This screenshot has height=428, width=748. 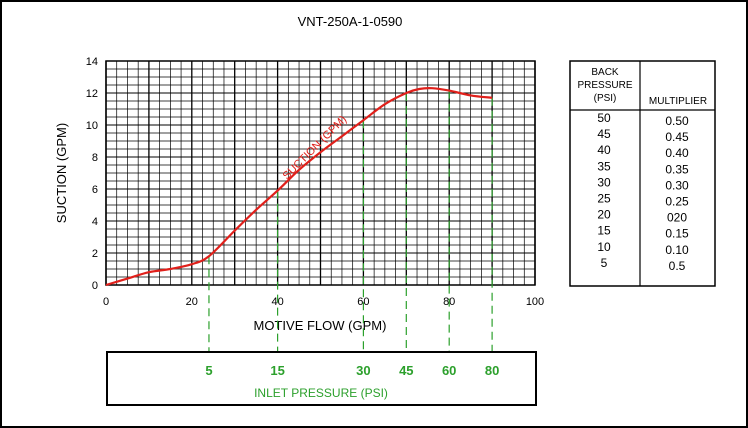 What do you see at coordinates (192, 302) in the screenshot?
I see `x-tick-label: 20` at bounding box center [192, 302].